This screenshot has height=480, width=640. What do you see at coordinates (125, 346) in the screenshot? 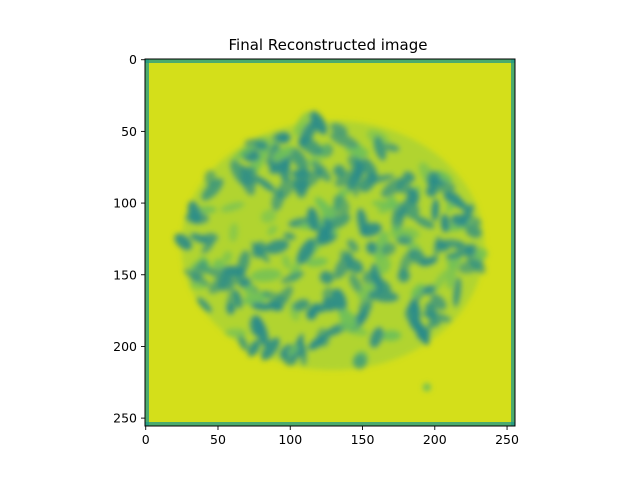
I see `y-tick-label: 200` at bounding box center [125, 346].